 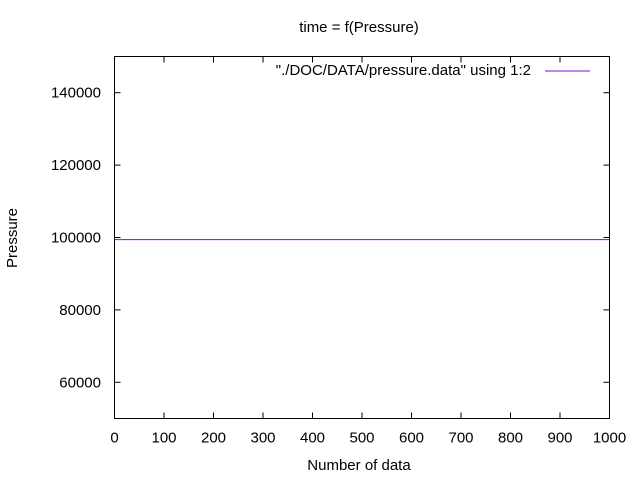 I want to click on x-tick-label: 1000, so click(x=609, y=438).